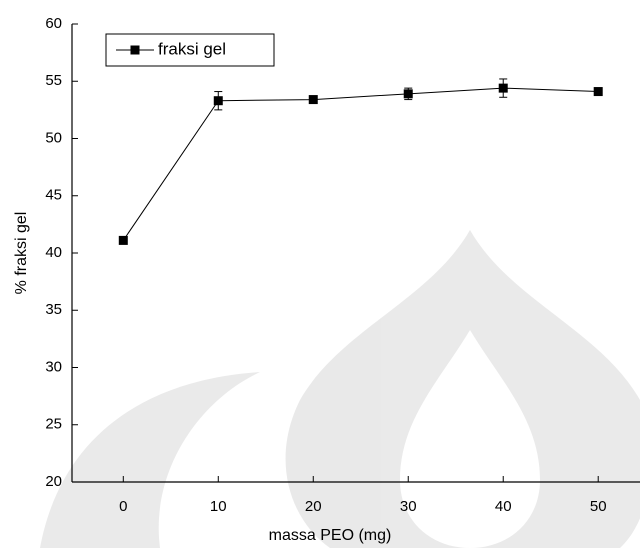 Image resolution: width=640 pixels, height=548 pixels. Describe the element at coordinates (313, 506) in the screenshot. I see `x-tick-label: 20` at that location.